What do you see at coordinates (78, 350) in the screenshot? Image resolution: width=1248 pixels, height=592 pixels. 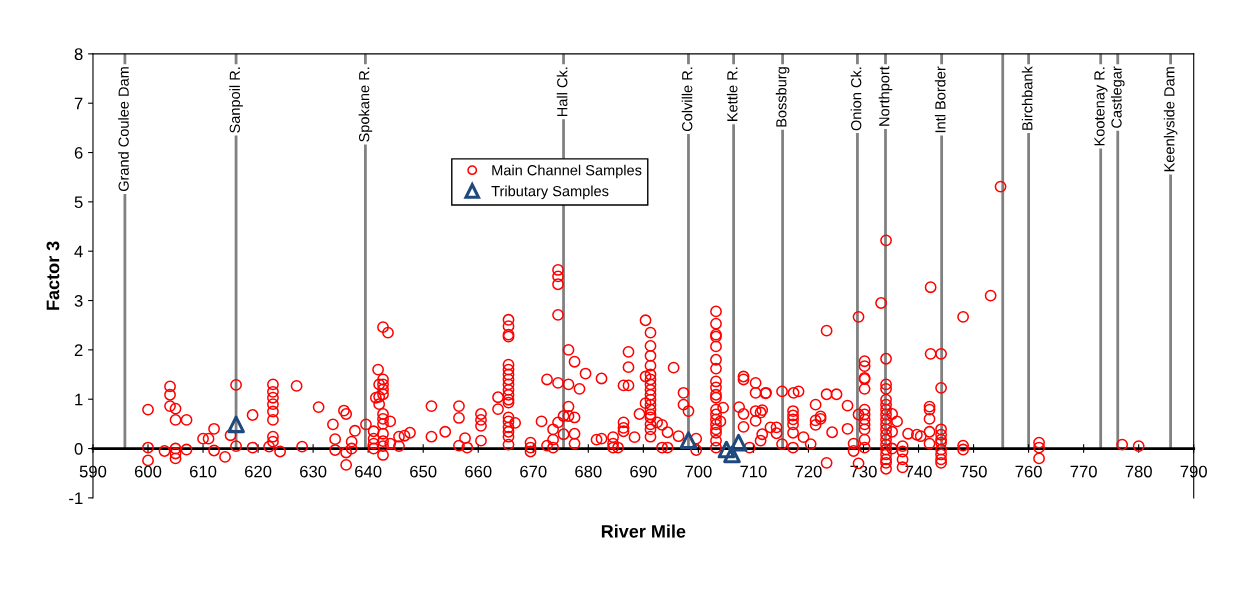 I see `y-tick-label: 2` at bounding box center [78, 350].